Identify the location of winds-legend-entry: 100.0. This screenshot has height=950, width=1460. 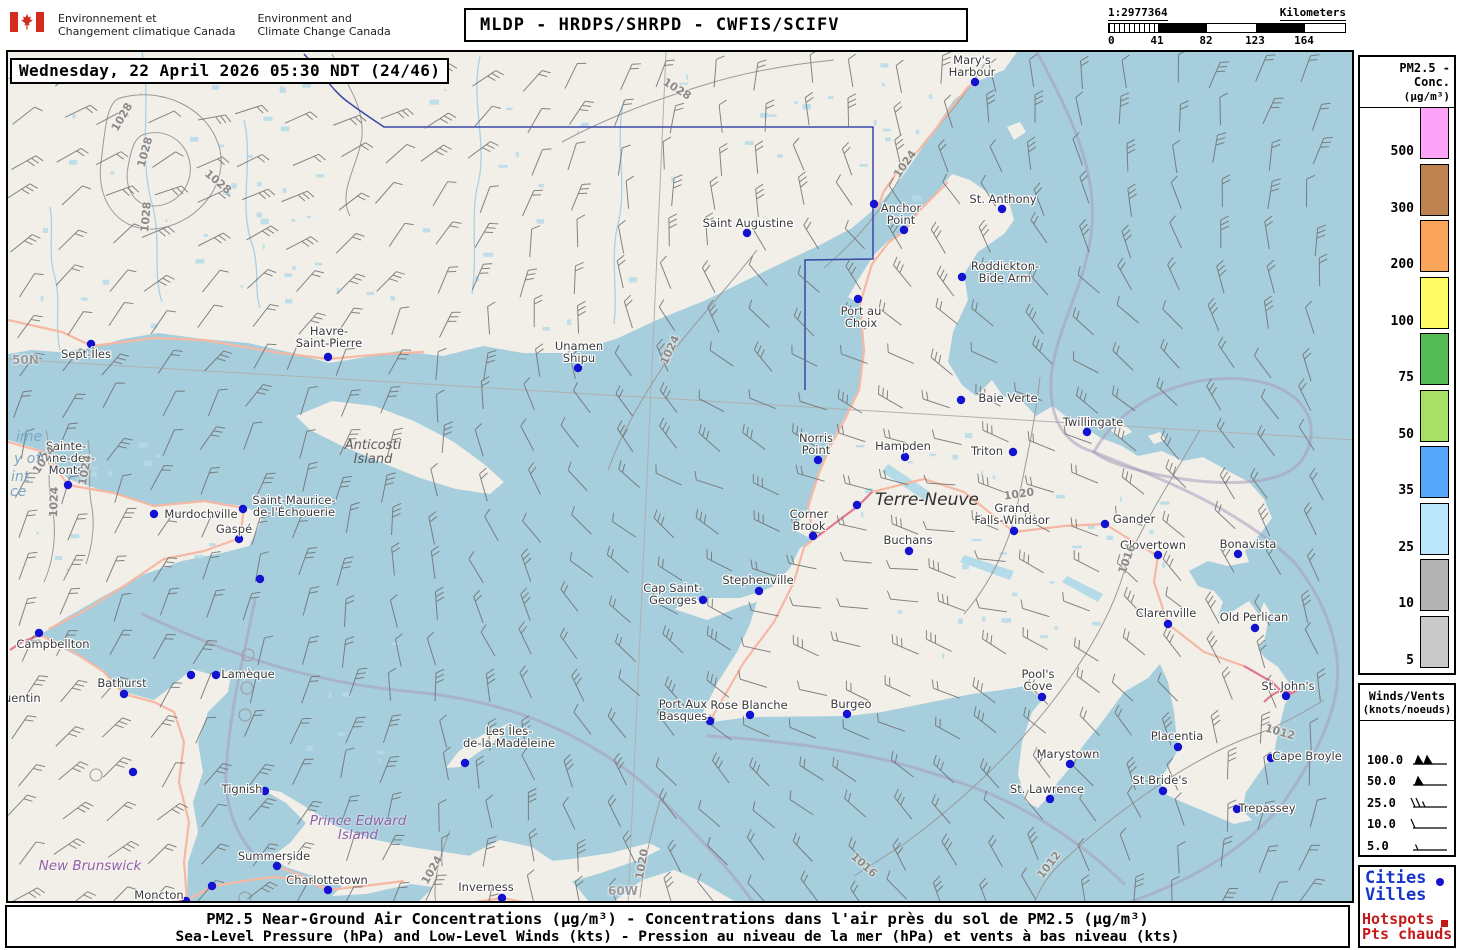
(1407, 760).